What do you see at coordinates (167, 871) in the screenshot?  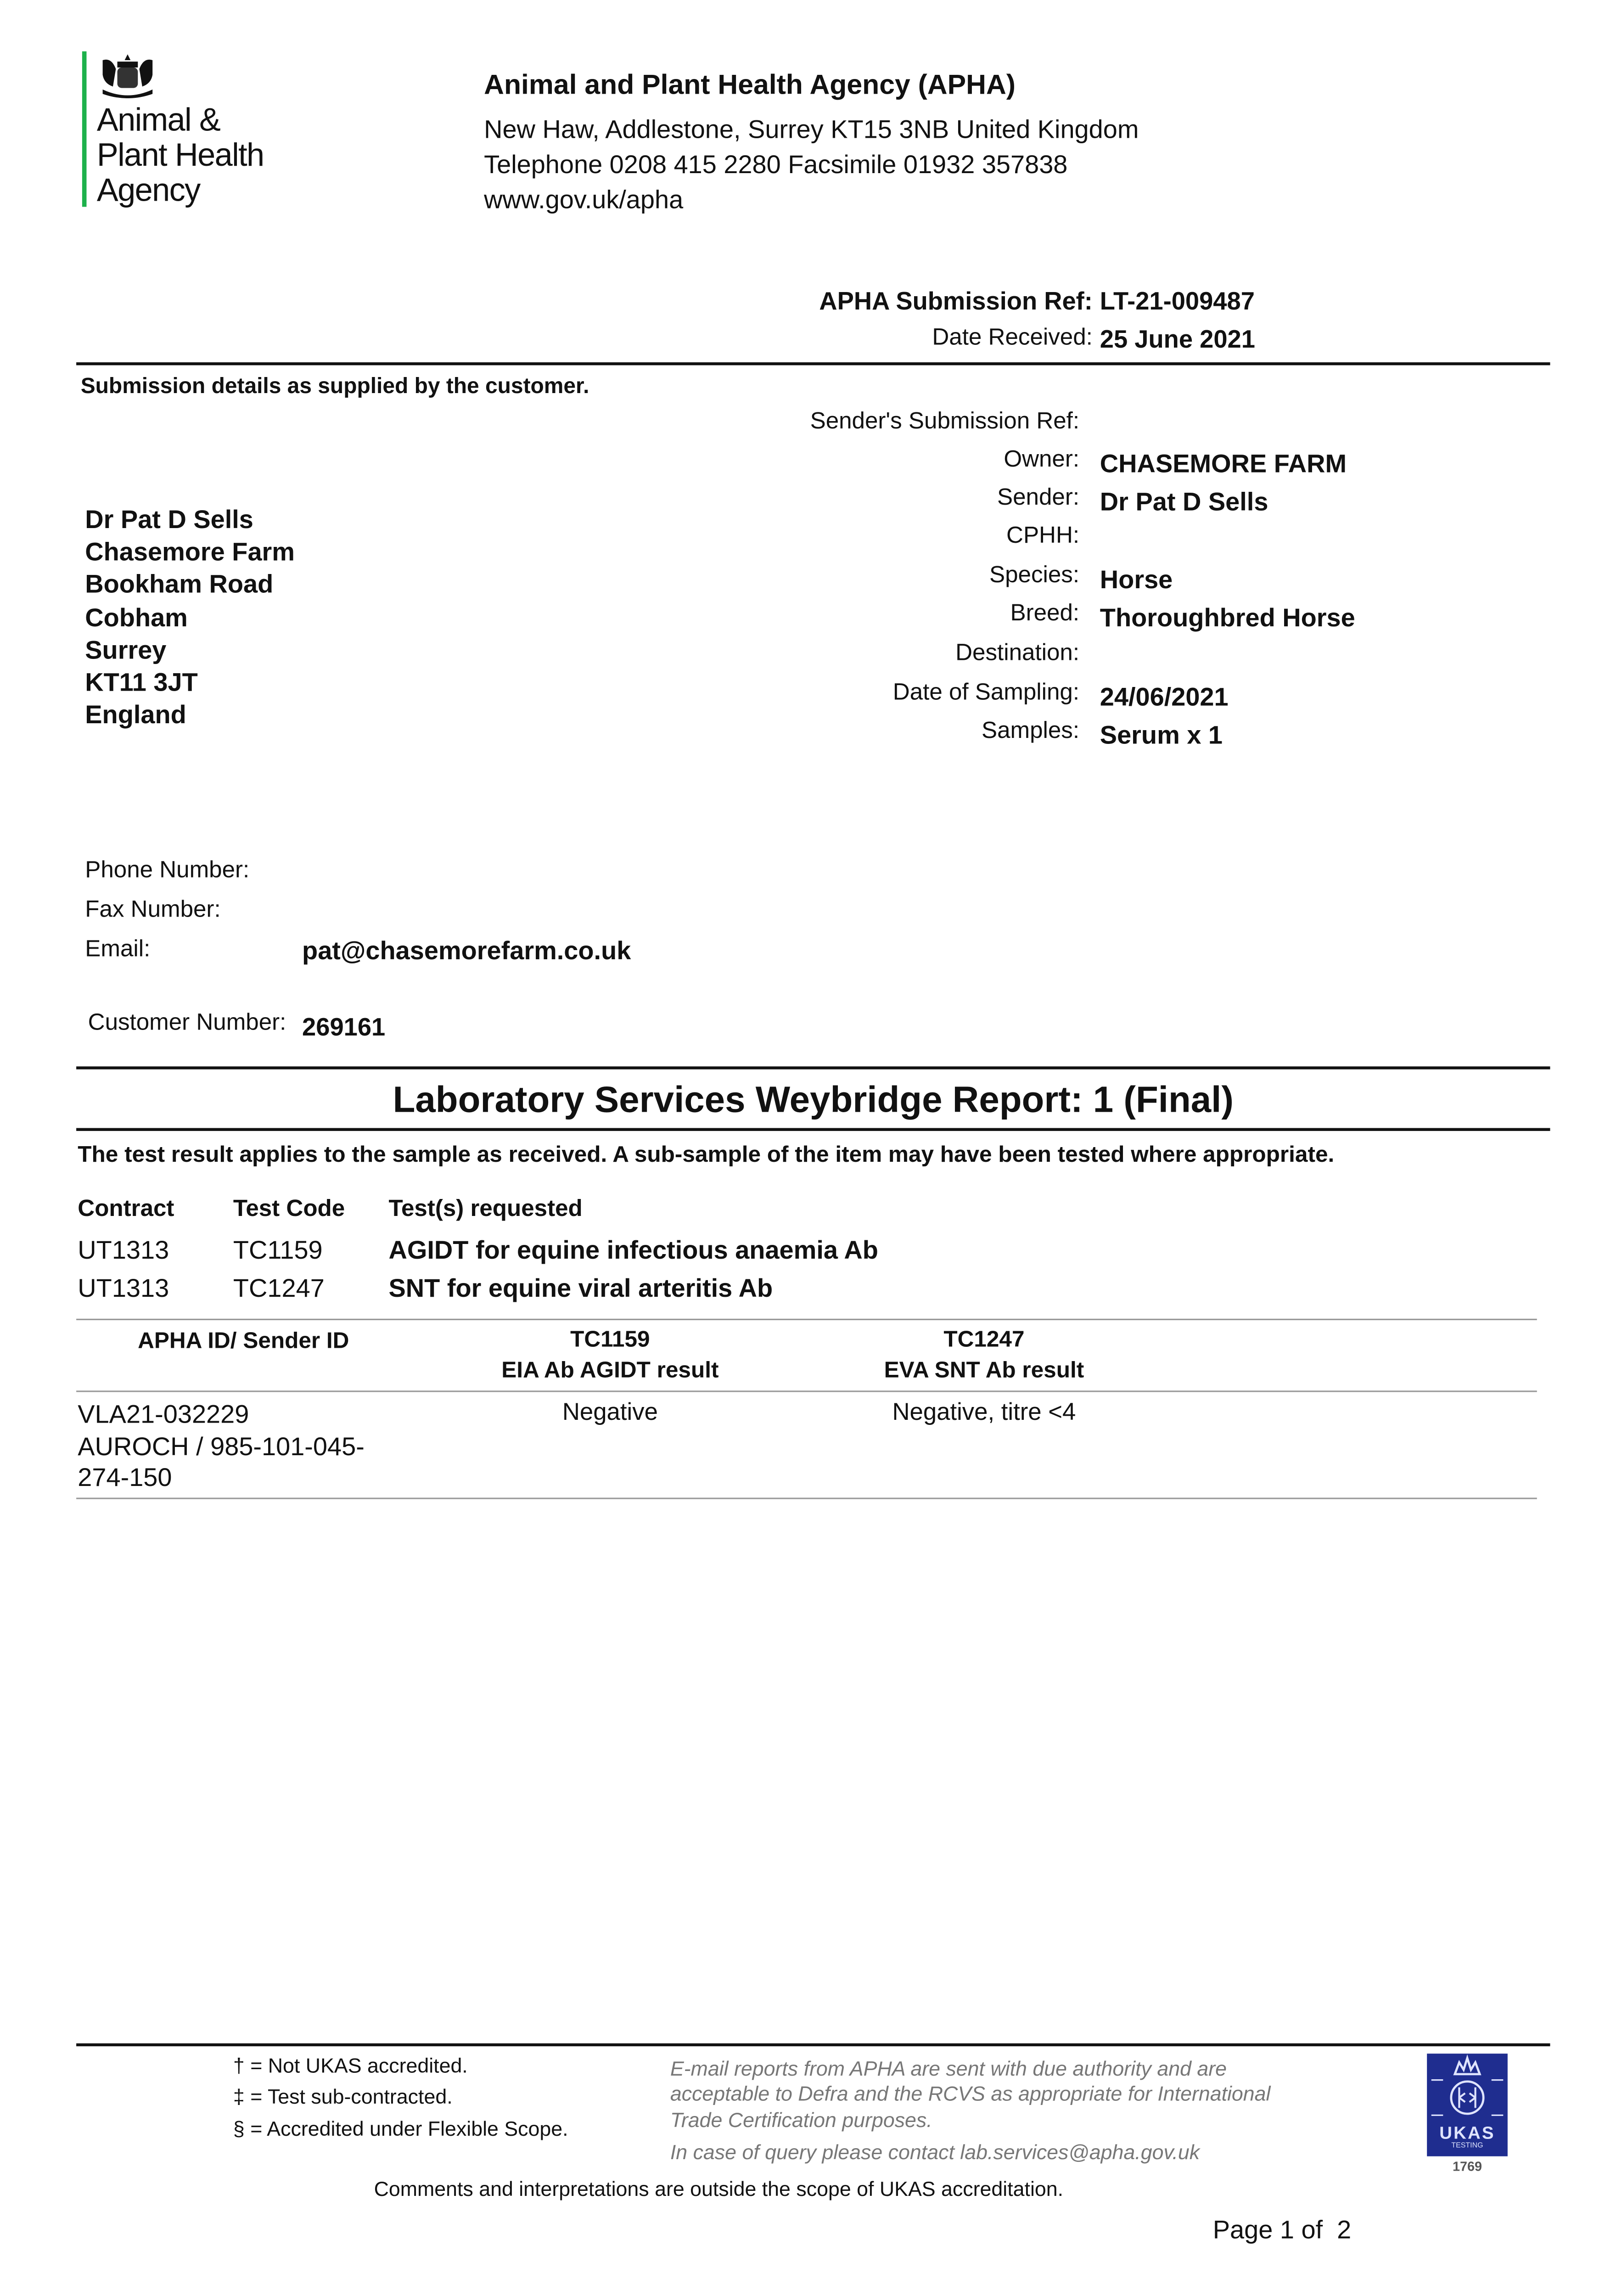 I see `phone-label: Phone Number:` at bounding box center [167, 871].